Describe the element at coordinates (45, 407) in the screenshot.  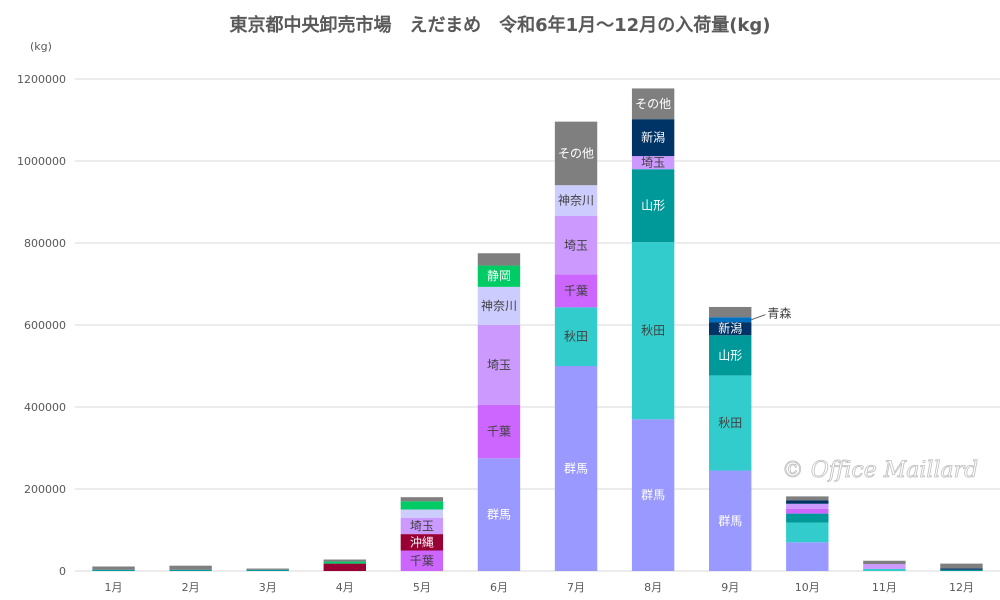
I see `y-tick-label: 400000` at that location.